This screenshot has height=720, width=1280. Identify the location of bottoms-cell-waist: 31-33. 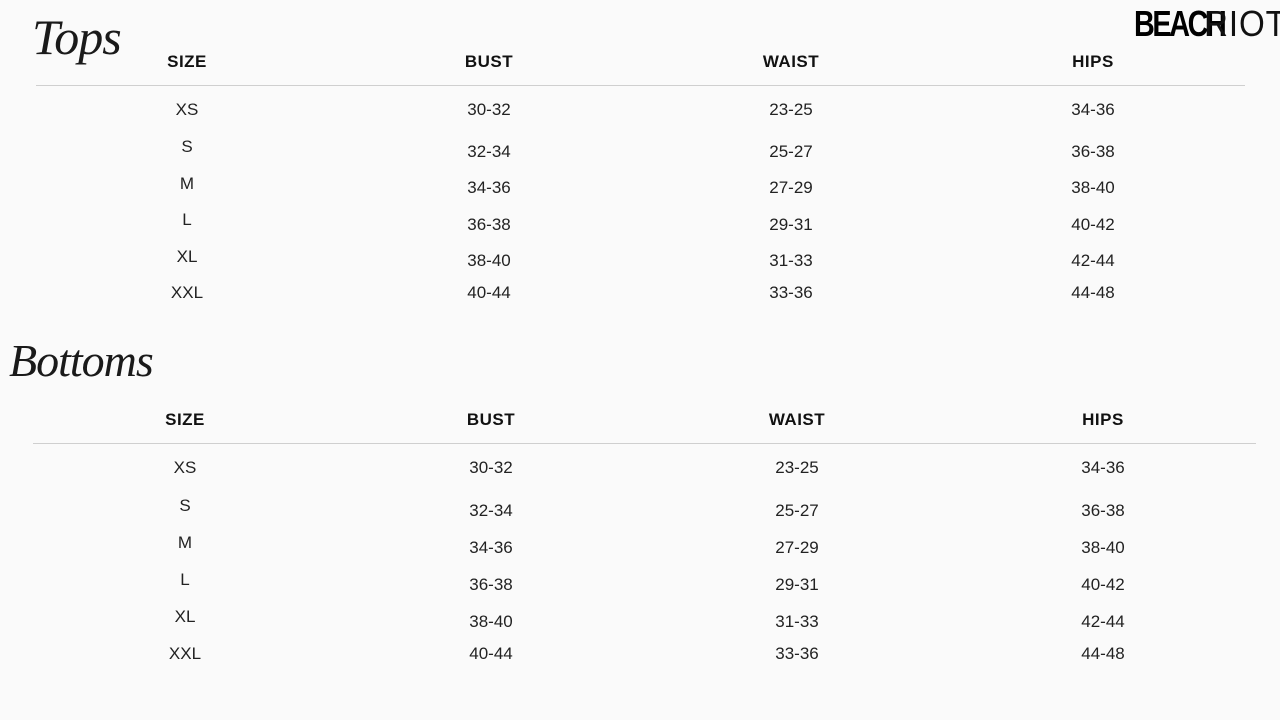
(797, 621).